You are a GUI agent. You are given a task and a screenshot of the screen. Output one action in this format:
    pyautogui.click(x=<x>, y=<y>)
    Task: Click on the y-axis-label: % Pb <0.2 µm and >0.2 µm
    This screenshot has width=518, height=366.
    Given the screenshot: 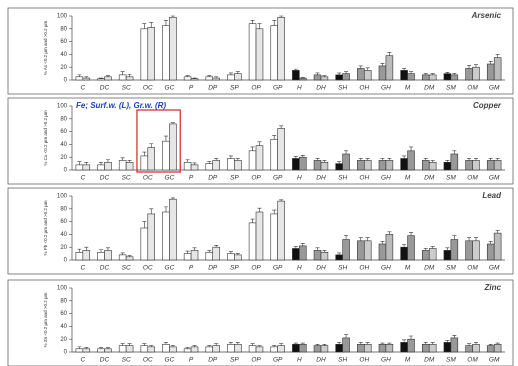 What is the action you would take?
    pyautogui.click(x=45, y=227)
    